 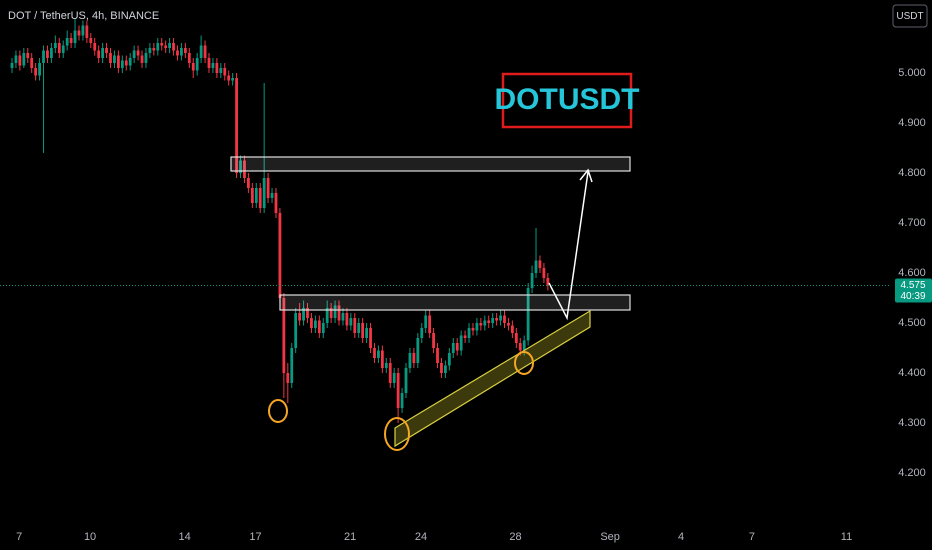 What do you see at coordinates (492, 378) in the screenshot?
I see `trend-channel` at bounding box center [492, 378].